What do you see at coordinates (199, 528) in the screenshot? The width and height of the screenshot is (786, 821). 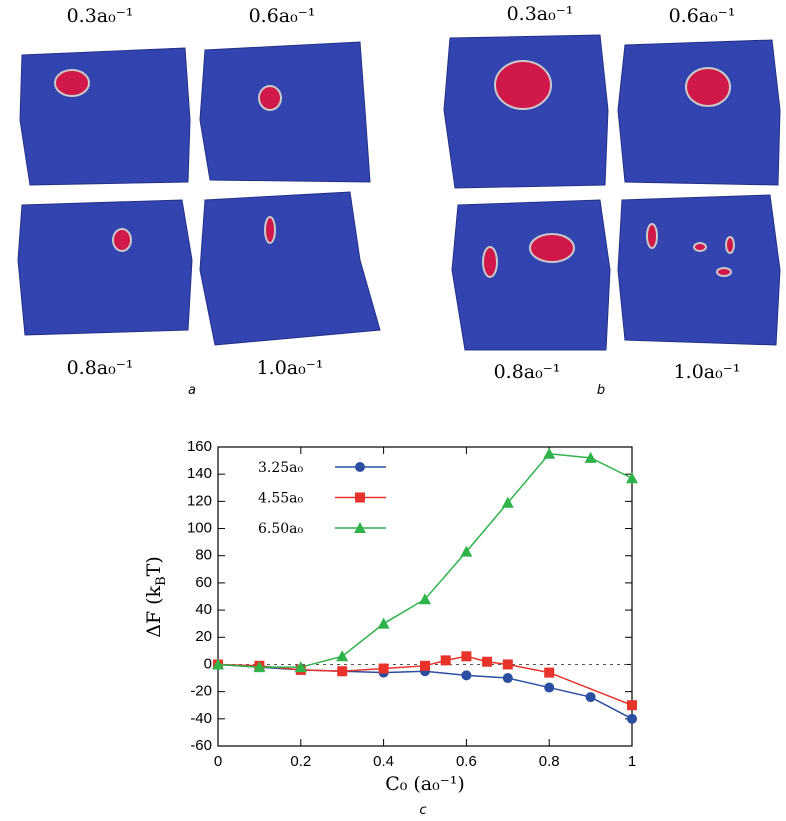 I see `y-tick-label: 100` at bounding box center [199, 528].